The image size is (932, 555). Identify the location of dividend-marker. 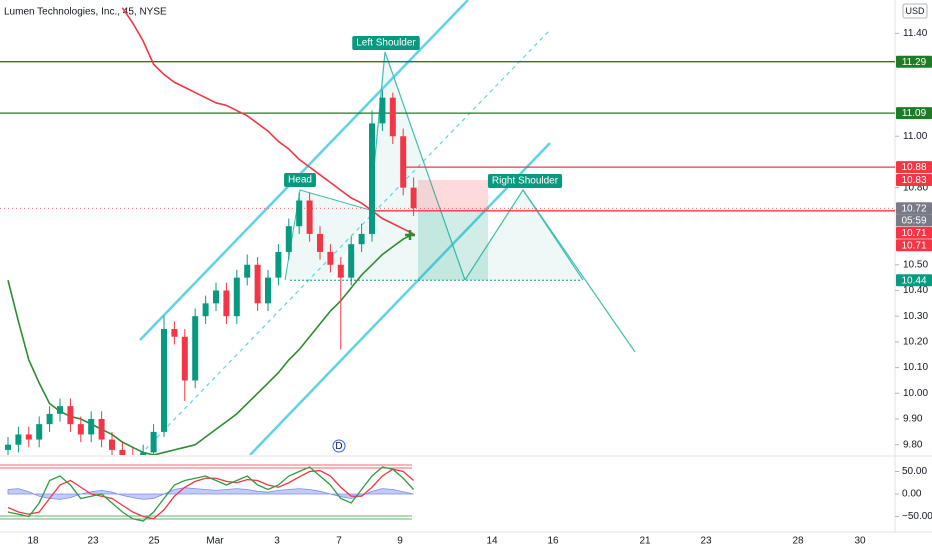
(339, 446).